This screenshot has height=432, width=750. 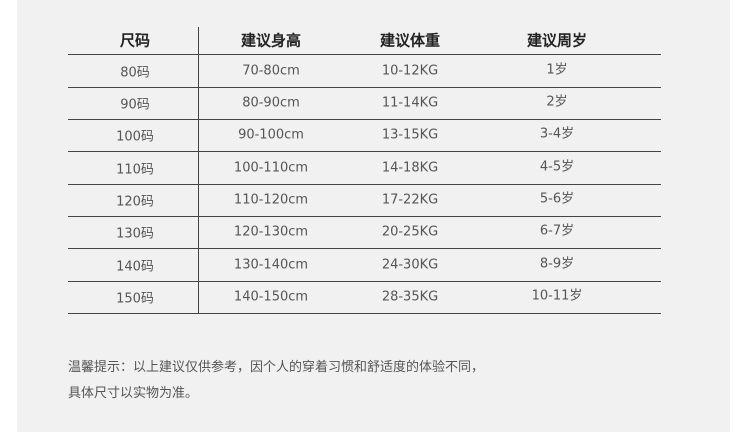 I want to click on table-cell: 100码, so click(x=135, y=137).